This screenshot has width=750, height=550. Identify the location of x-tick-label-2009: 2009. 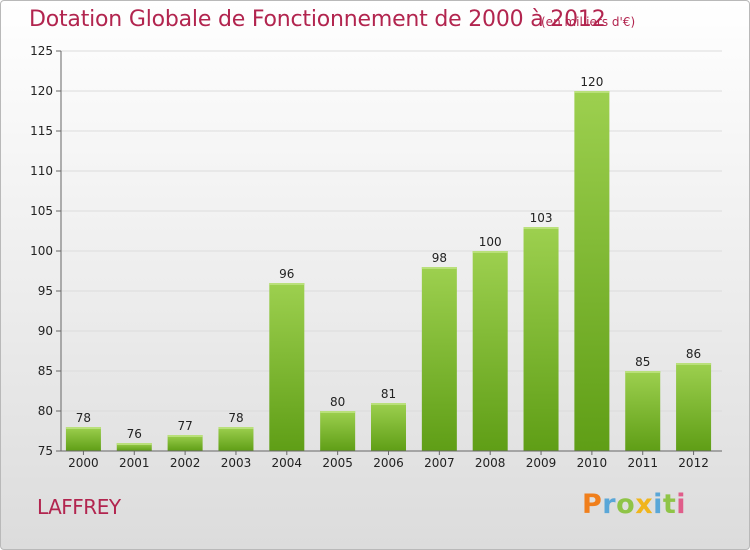
(541, 463).